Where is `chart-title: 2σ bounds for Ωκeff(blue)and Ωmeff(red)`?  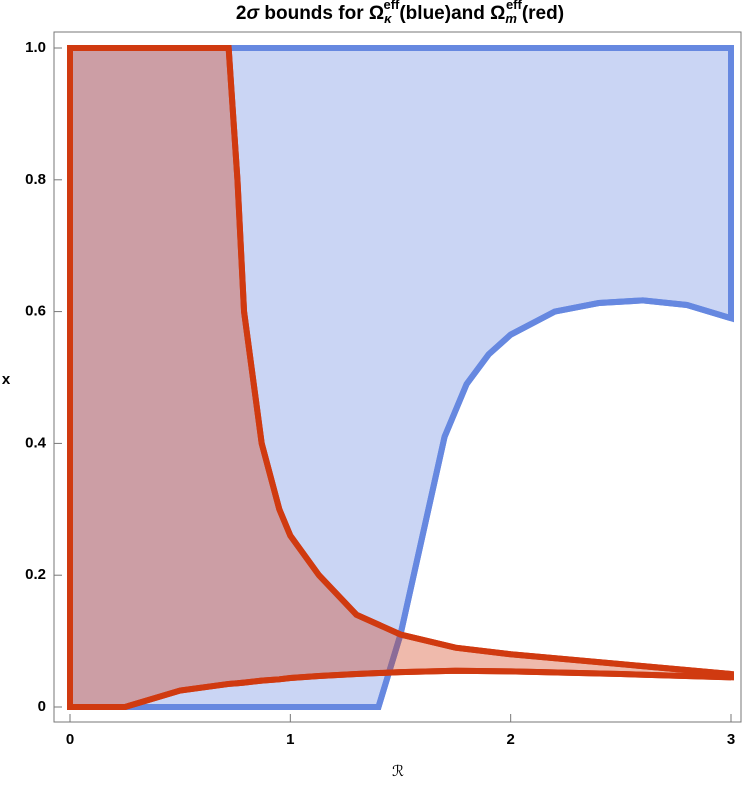
chart-title: 2σ bounds for Ωκeff(blue)and Ωmeff(red) is located at coordinates (400, 13).